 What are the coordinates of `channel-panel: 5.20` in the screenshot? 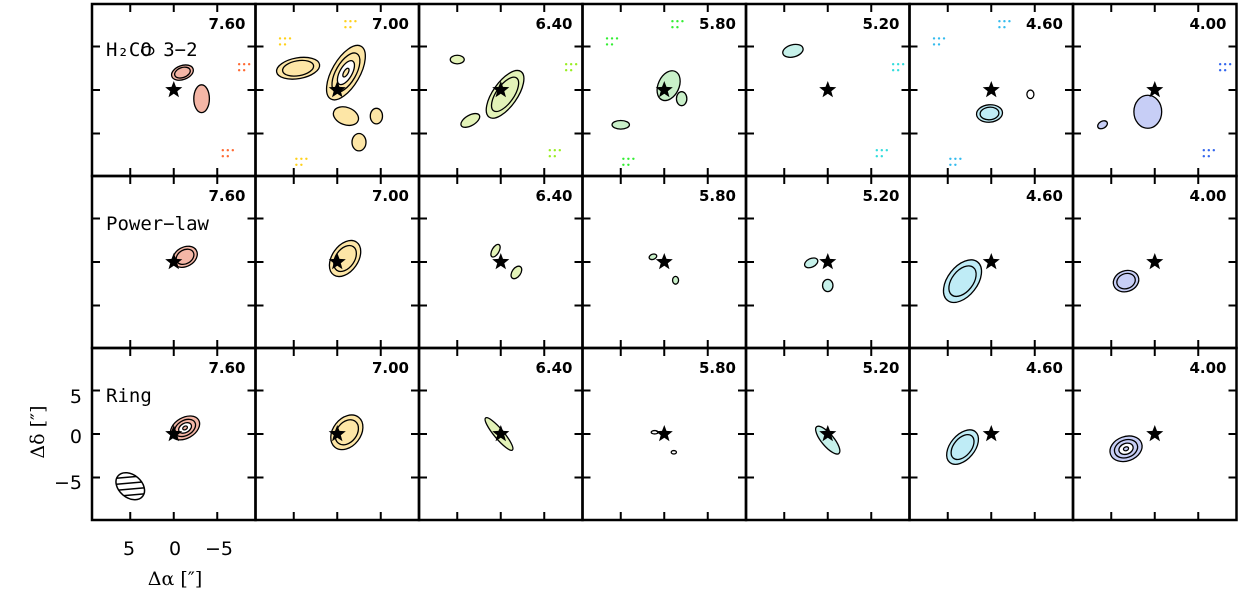 It's located at (827, 262).